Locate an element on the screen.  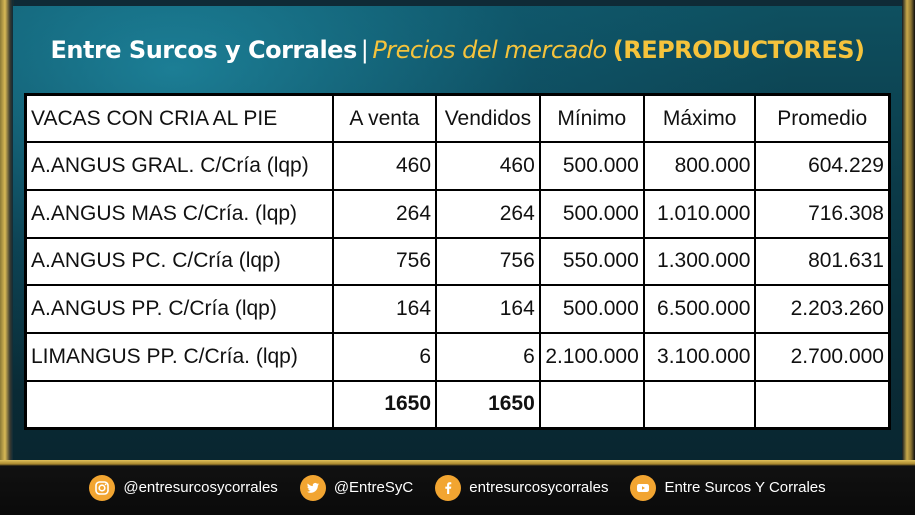
header-vendidos: Vendidos is located at coordinates (488, 118).